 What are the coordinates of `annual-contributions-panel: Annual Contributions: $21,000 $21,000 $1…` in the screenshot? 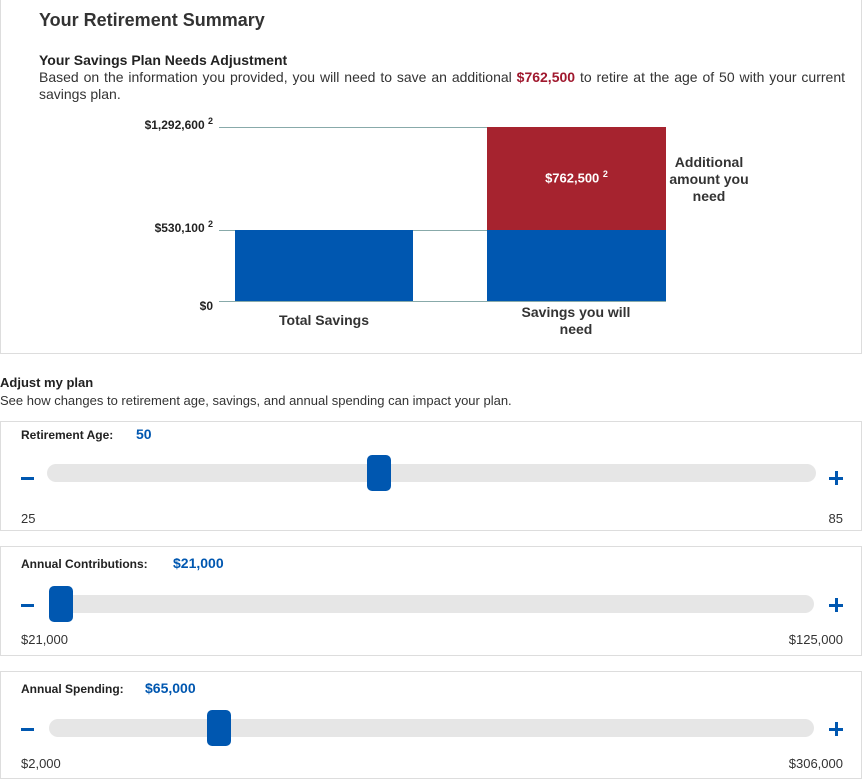 It's located at (431, 601).